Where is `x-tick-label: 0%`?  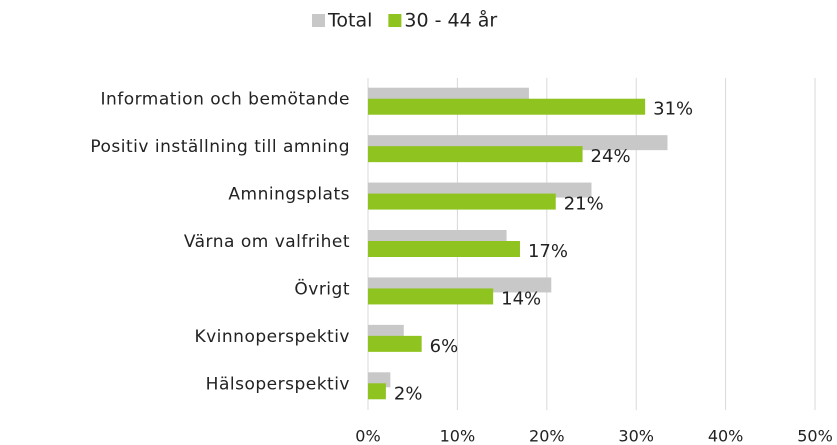 x-tick-label: 0% is located at coordinates (367, 436).